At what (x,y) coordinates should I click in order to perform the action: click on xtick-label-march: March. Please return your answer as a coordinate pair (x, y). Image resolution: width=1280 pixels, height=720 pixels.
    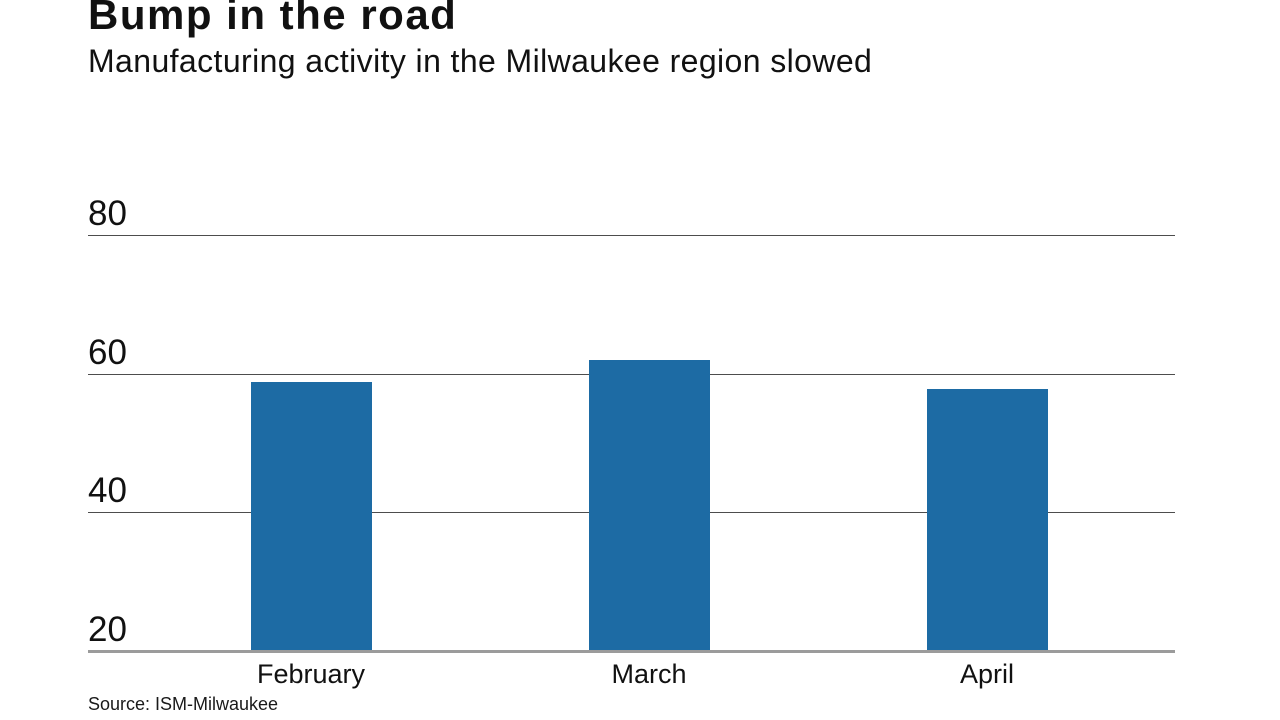
    Looking at the image, I should click on (649, 674).